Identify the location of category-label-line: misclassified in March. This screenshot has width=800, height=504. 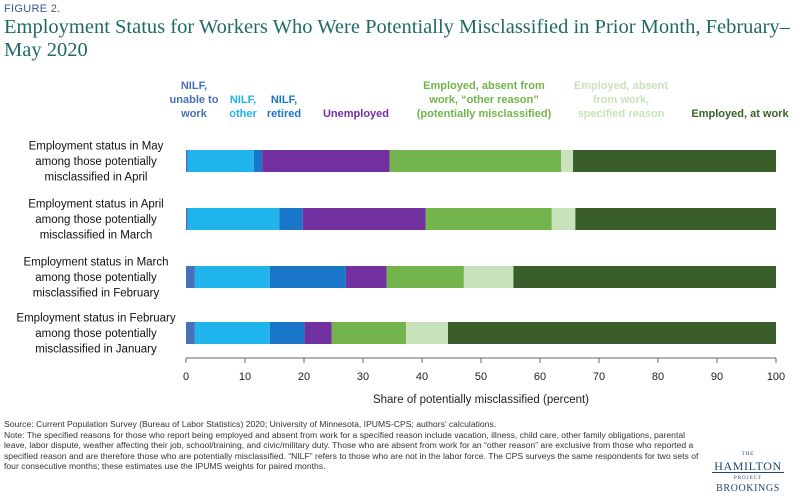
(96, 236).